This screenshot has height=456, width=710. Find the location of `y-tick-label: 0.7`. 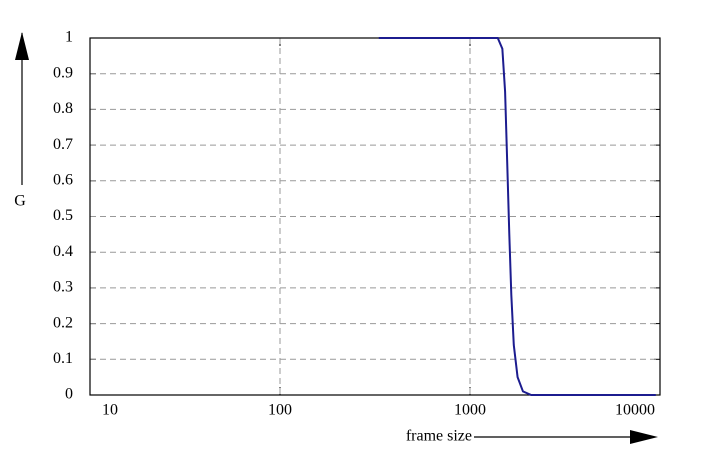

y-tick-label: 0.7 is located at coordinates (63, 144).